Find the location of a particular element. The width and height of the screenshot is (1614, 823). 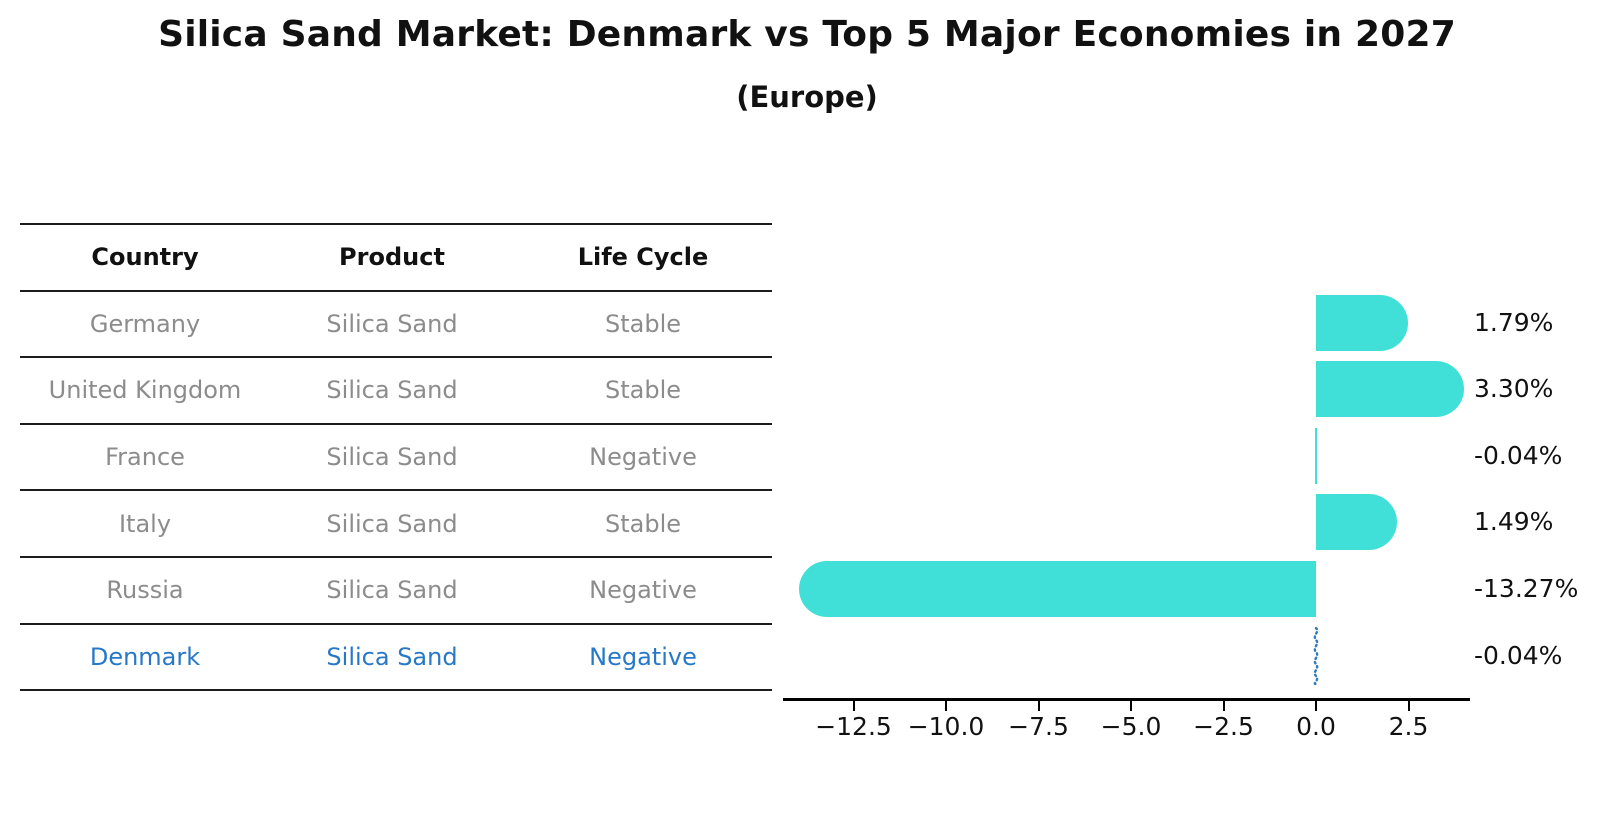

table-row: Italy Silica Sand Stable is located at coordinates (396, 524).